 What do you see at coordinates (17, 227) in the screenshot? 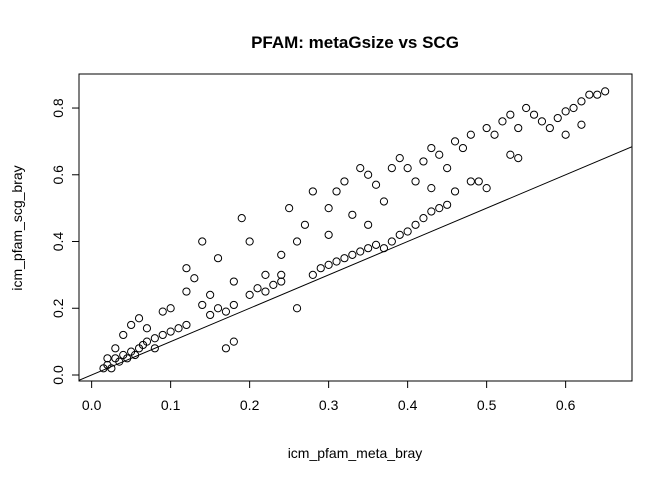
I see `y-axis-label: icm_pfam_scg_bray` at bounding box center [17, 227].